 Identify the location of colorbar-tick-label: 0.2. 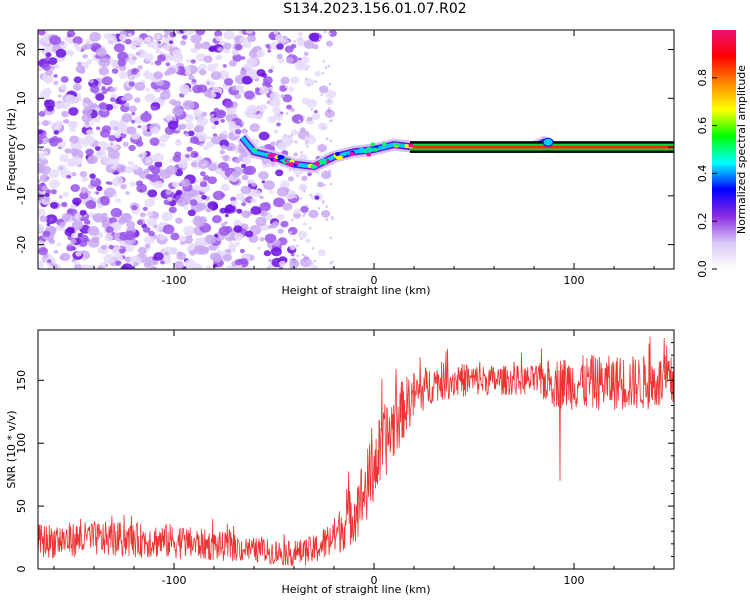
(702, 221).